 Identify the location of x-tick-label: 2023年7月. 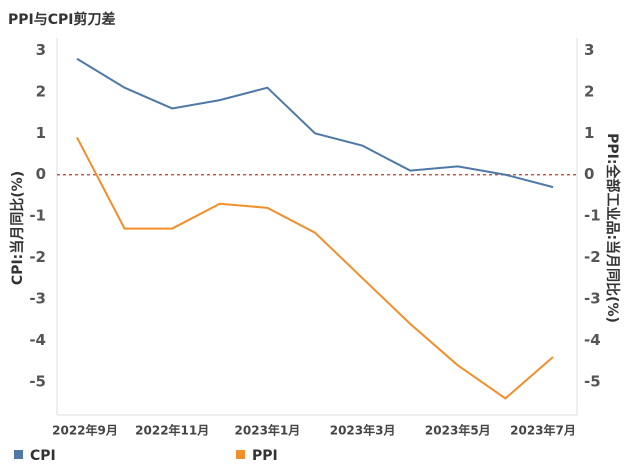
(543, 430).